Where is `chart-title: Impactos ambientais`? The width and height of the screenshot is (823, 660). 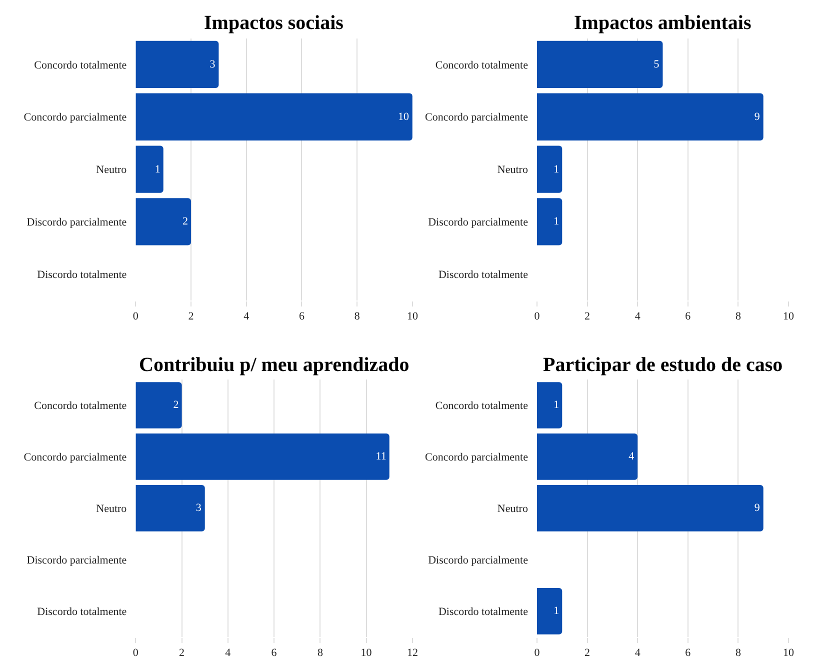
chart-title: Impactos ambientais is located at coordinates (663, 23).